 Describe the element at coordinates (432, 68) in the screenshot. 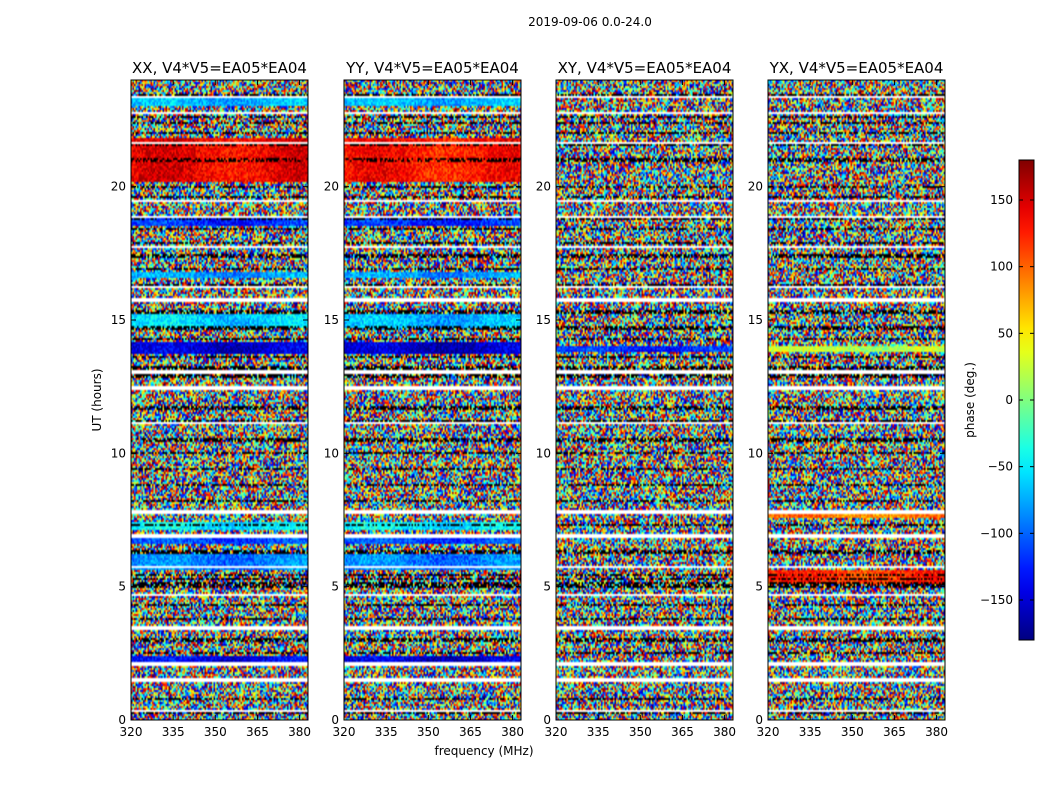

I see `panel-title: YY, V4*V5=EA05*EA04` at that location.